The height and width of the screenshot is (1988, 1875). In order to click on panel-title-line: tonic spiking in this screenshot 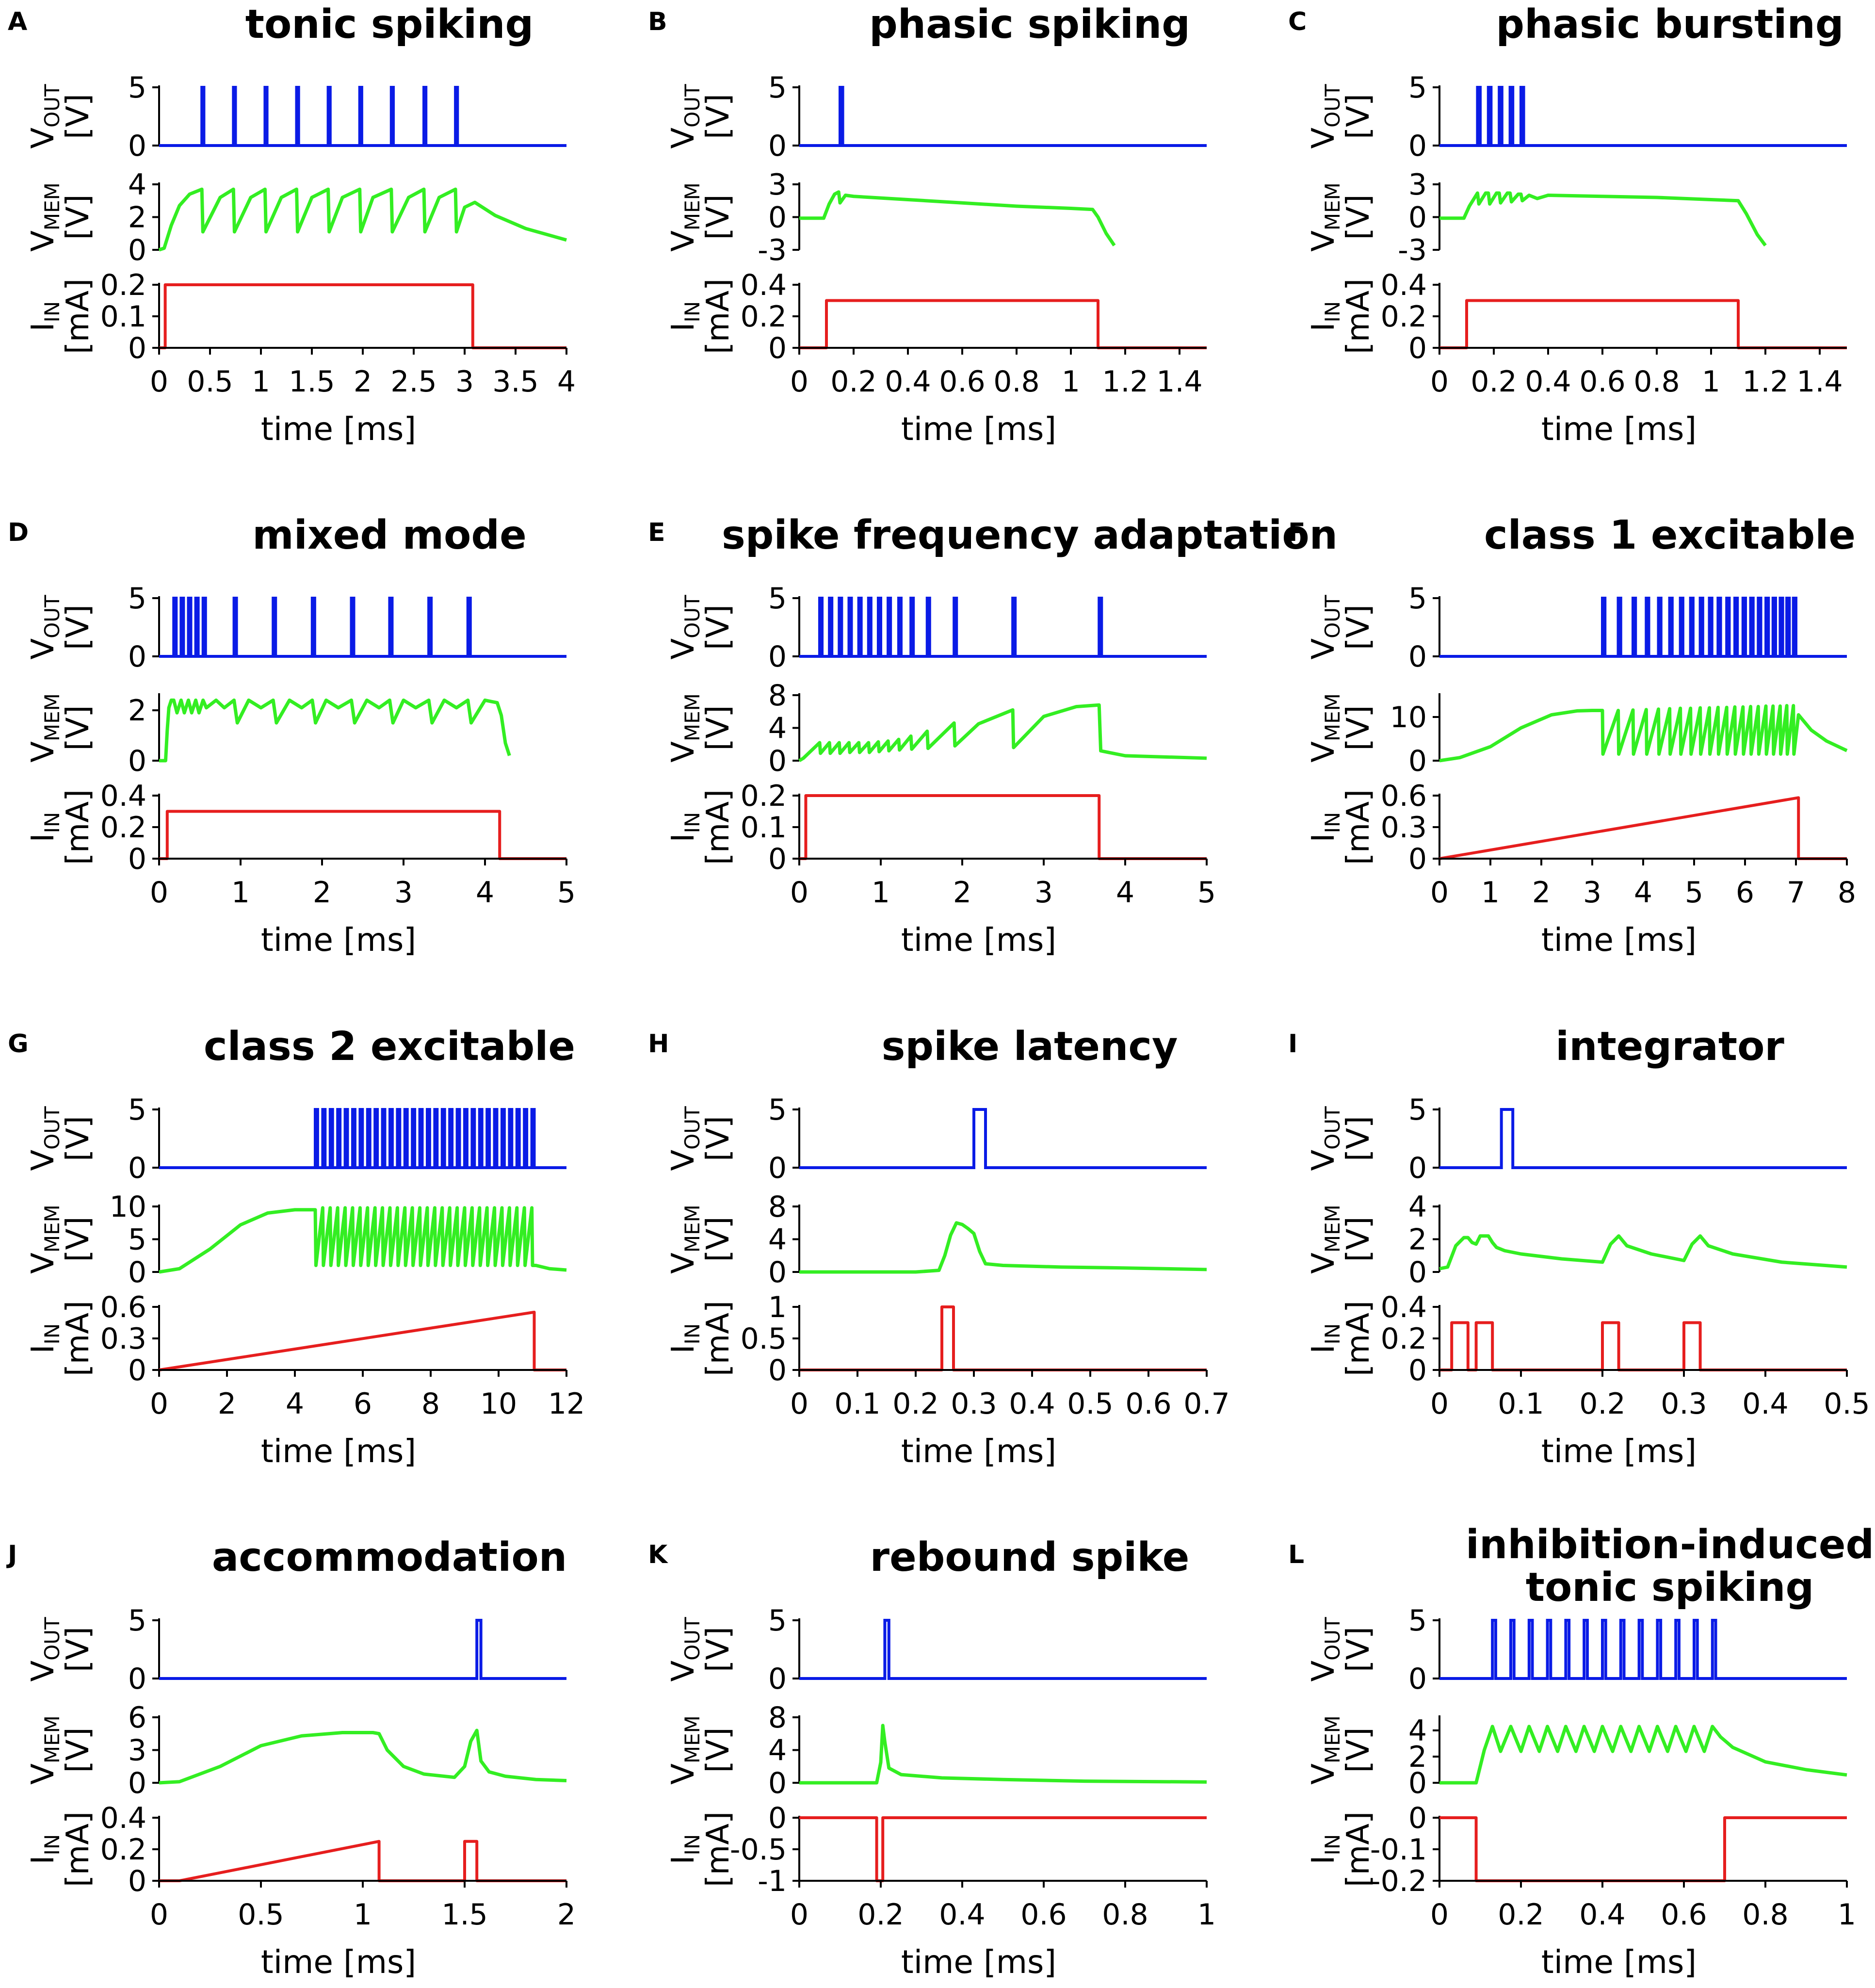, I will do `click(1670, 1587)`.